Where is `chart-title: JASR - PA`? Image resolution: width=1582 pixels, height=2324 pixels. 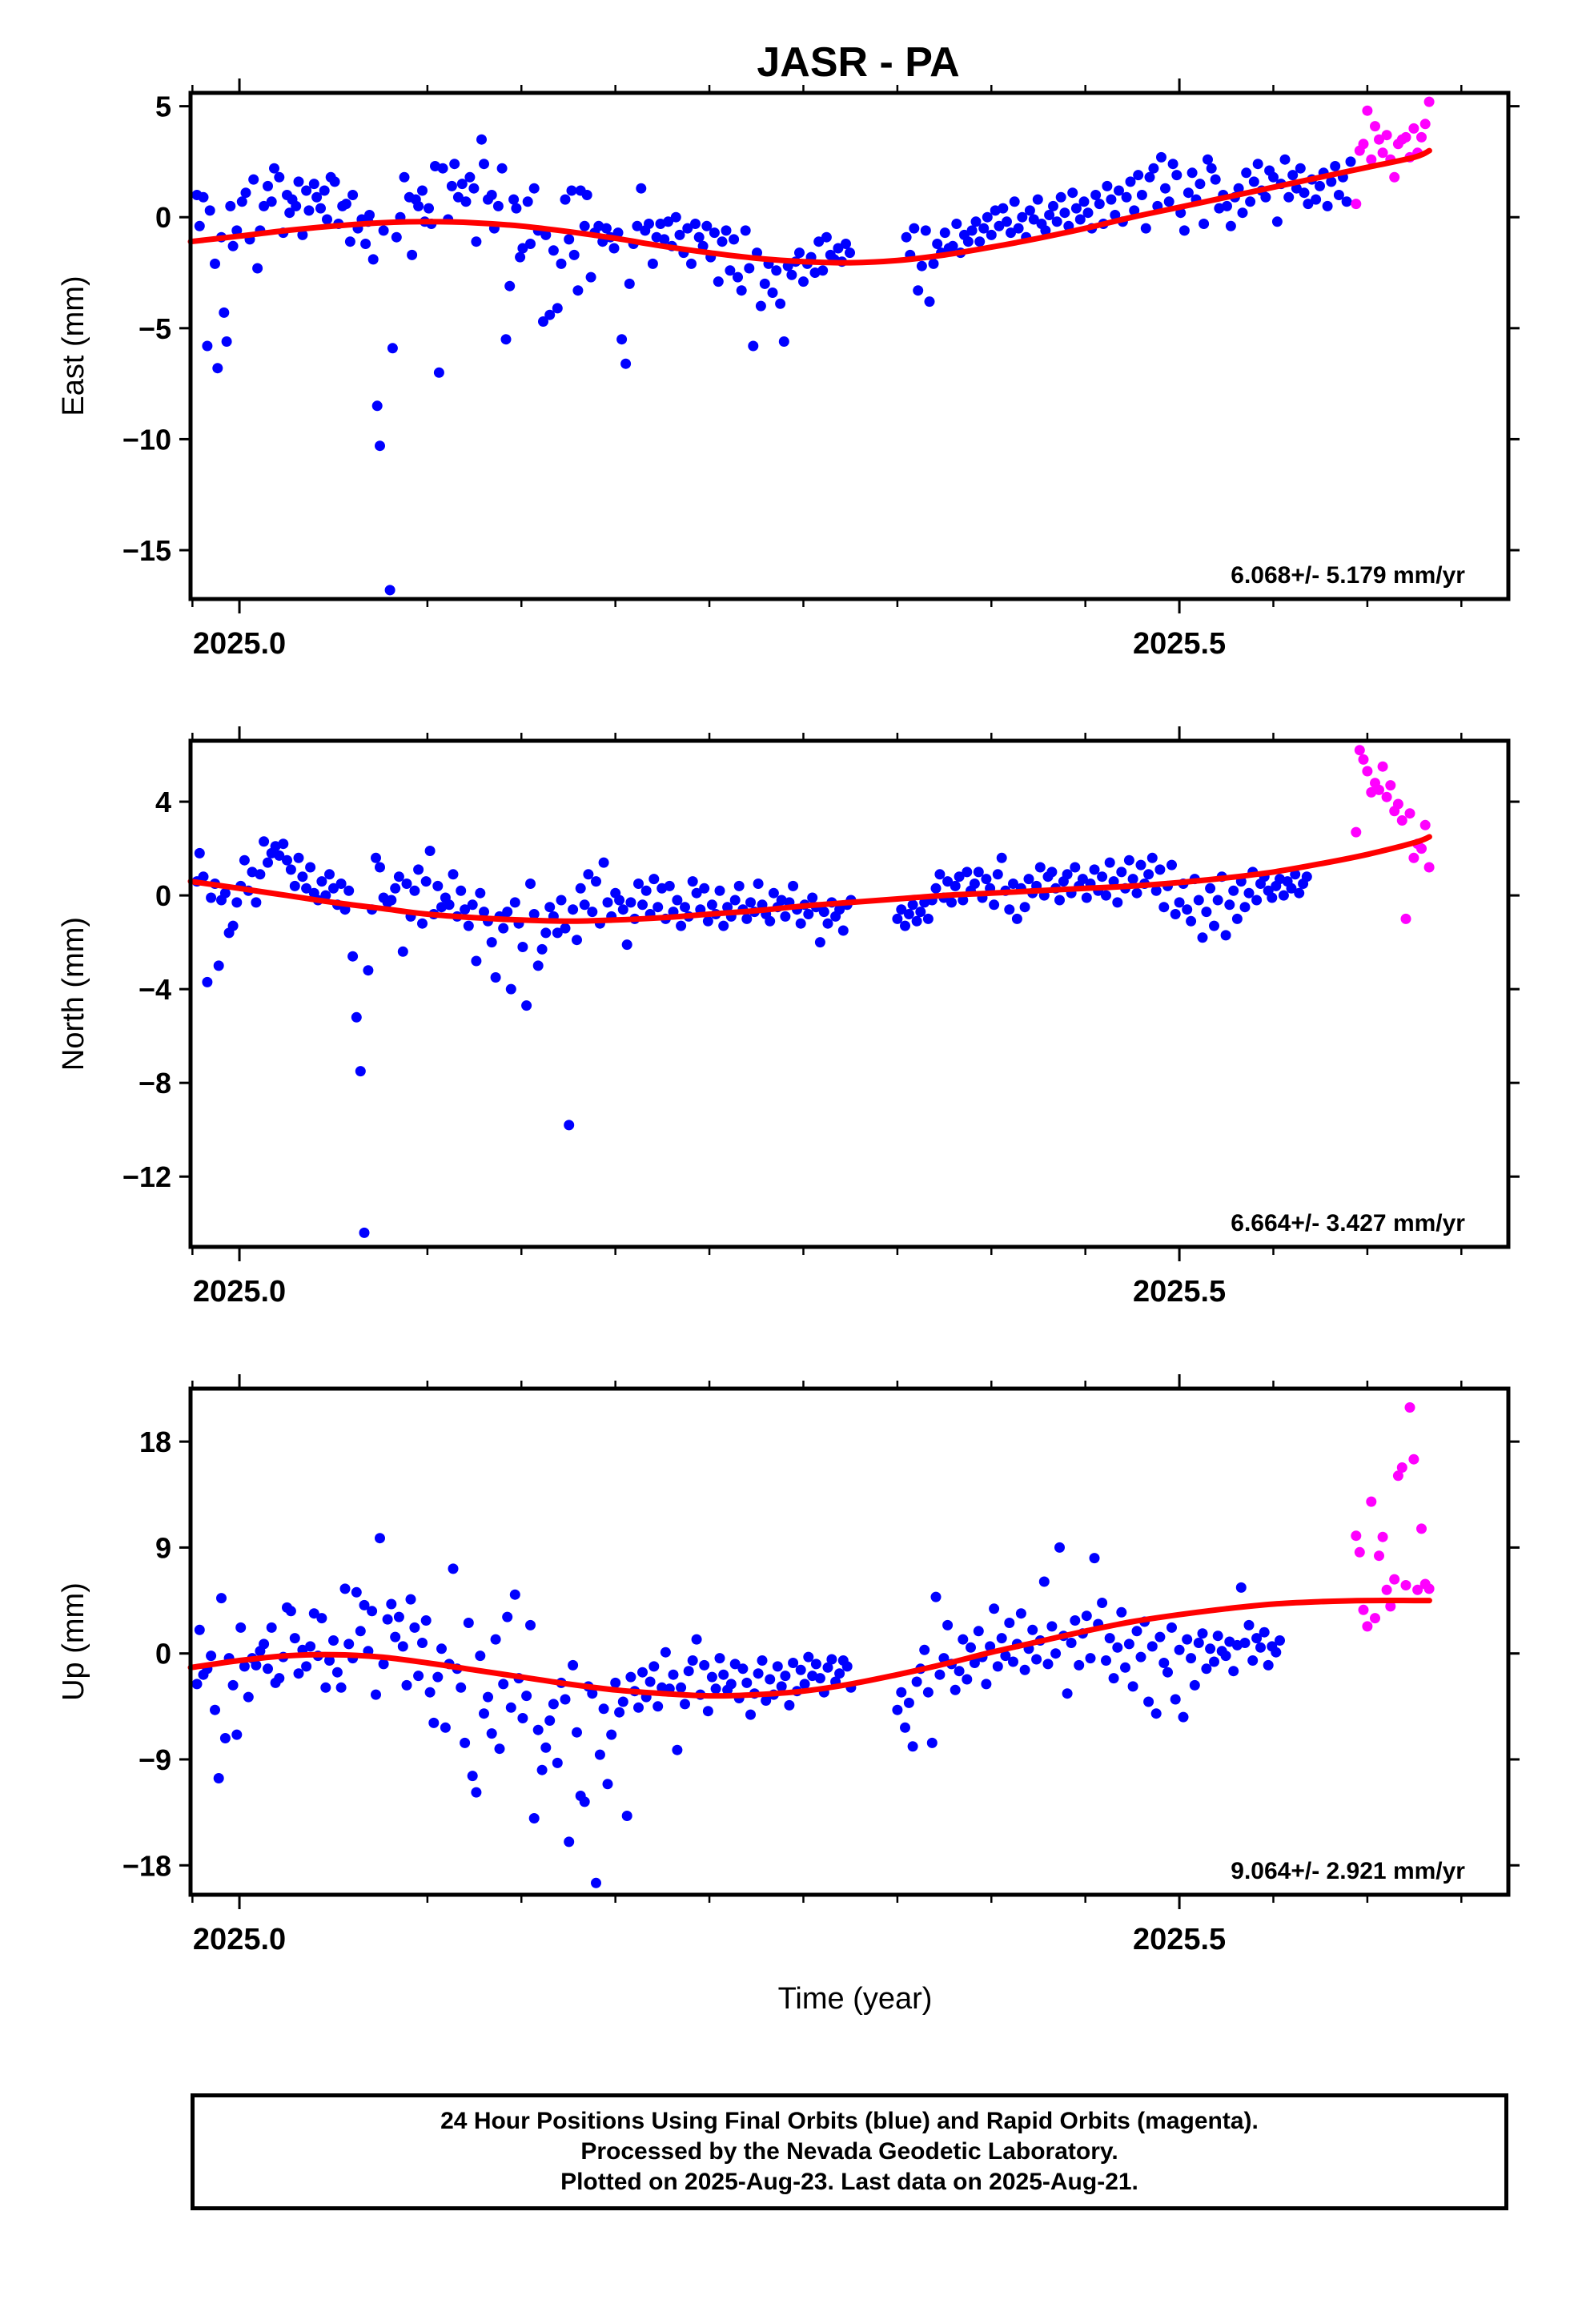 chart-title: JASR - PA is located at coordinates (858, 62).